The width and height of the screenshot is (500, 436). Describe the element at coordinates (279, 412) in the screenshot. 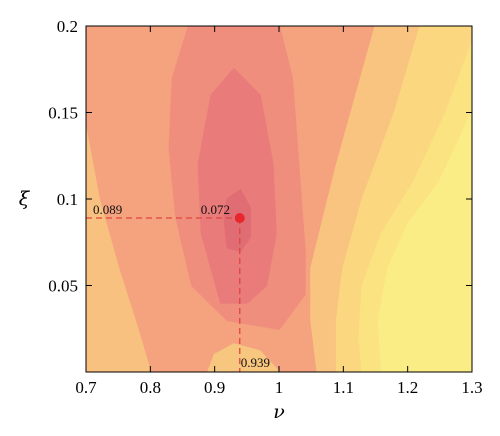

I see `x-axis-label: ν` at that location.